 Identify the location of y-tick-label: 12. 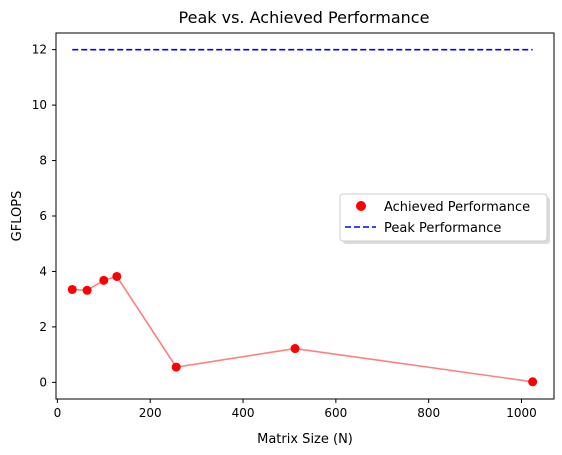
(39, 50).